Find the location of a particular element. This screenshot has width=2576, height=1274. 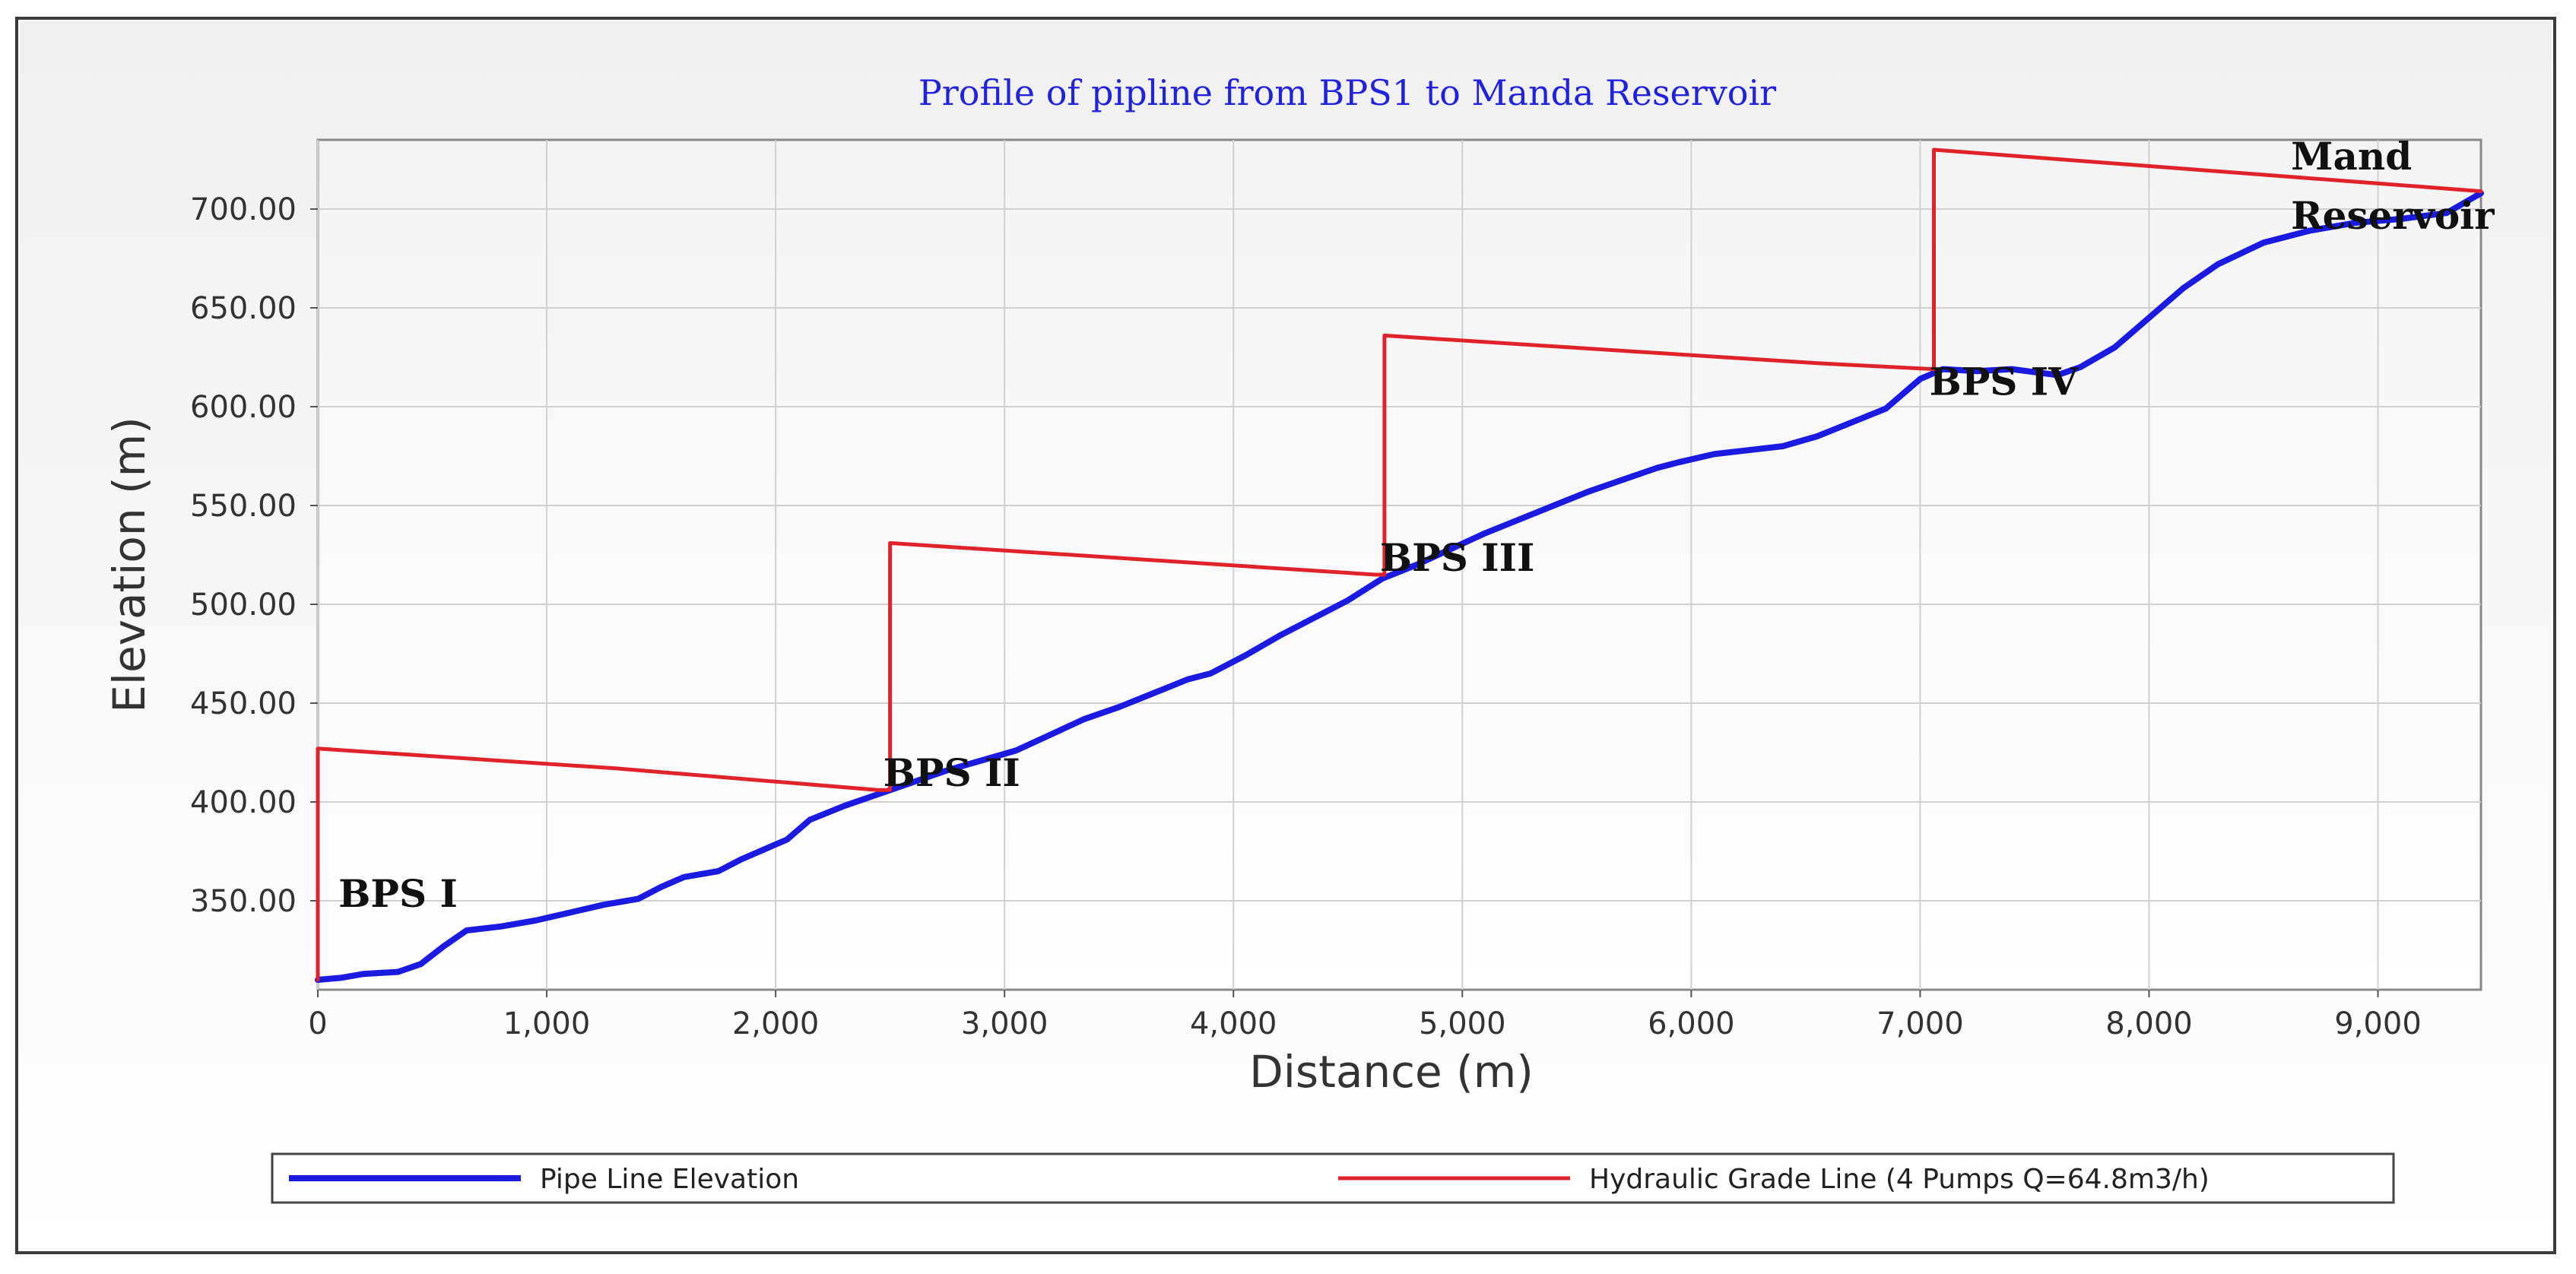

annotation-label: BPS I is located at coordinates (398, 893).